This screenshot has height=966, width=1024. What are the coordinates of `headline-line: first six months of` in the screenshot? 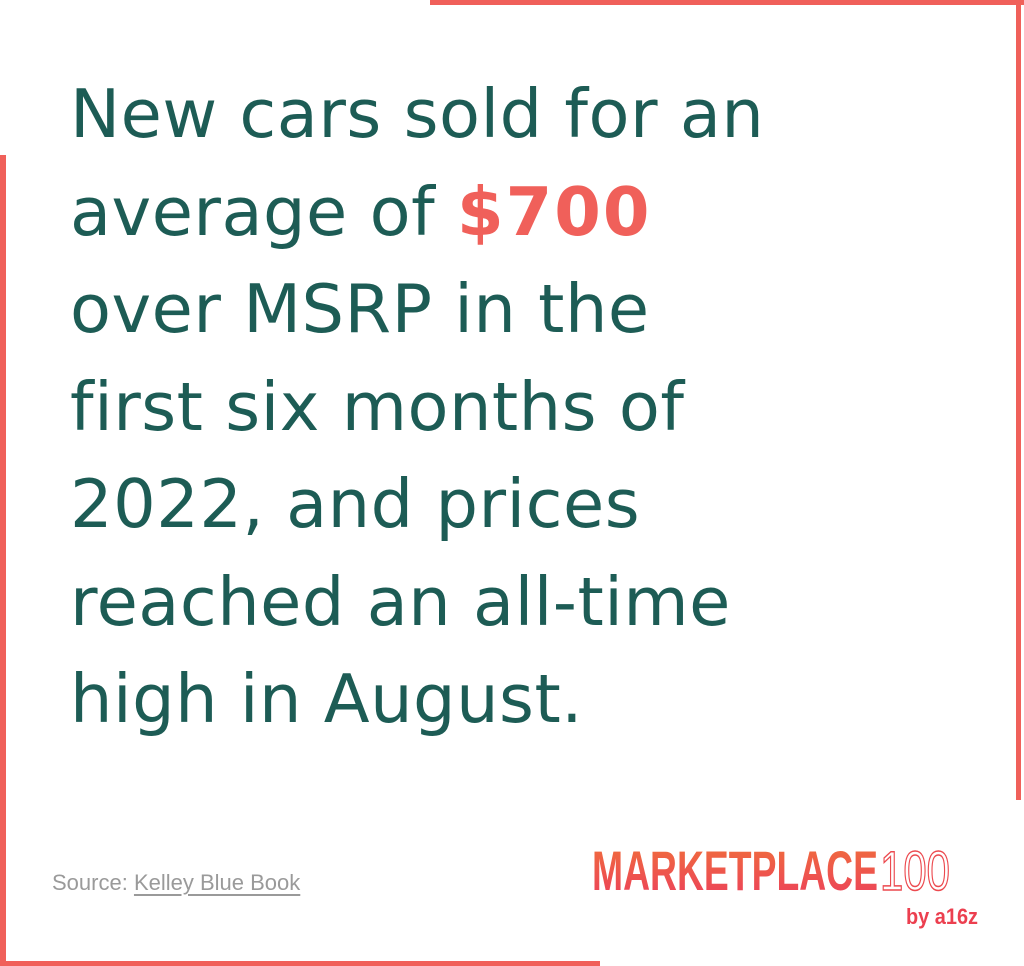 It's located at (377, 406).